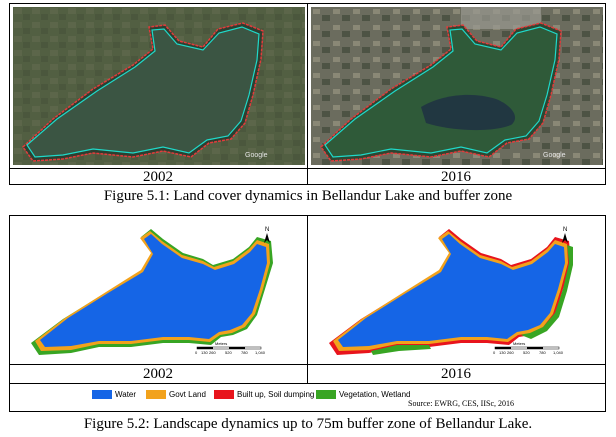  I want to click on legend-item-vegetation: Vegetation, Wetland, so click(363, 394).